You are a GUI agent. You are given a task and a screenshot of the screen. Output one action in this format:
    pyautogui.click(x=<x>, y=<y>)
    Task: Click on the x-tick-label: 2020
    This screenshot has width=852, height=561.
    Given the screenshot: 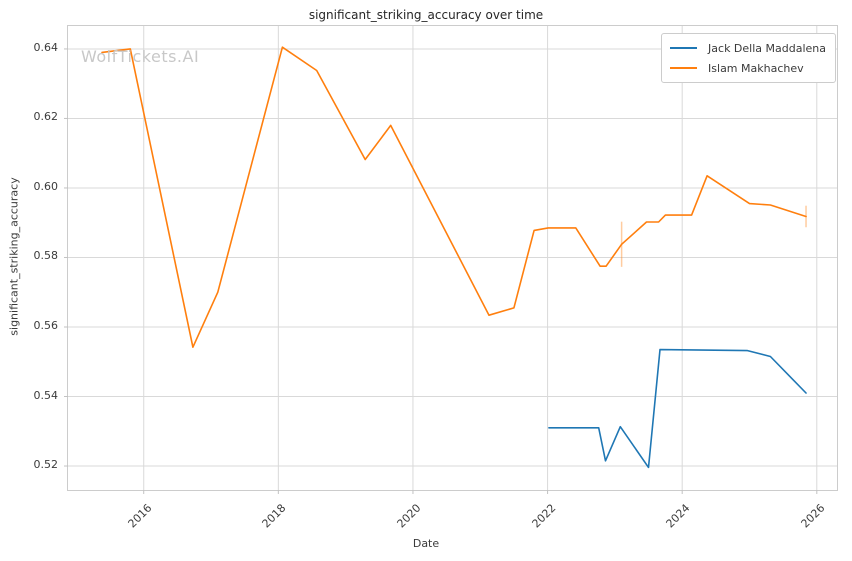 What is the action you would take?
    pyautogui.click(x=409, y=516)
    